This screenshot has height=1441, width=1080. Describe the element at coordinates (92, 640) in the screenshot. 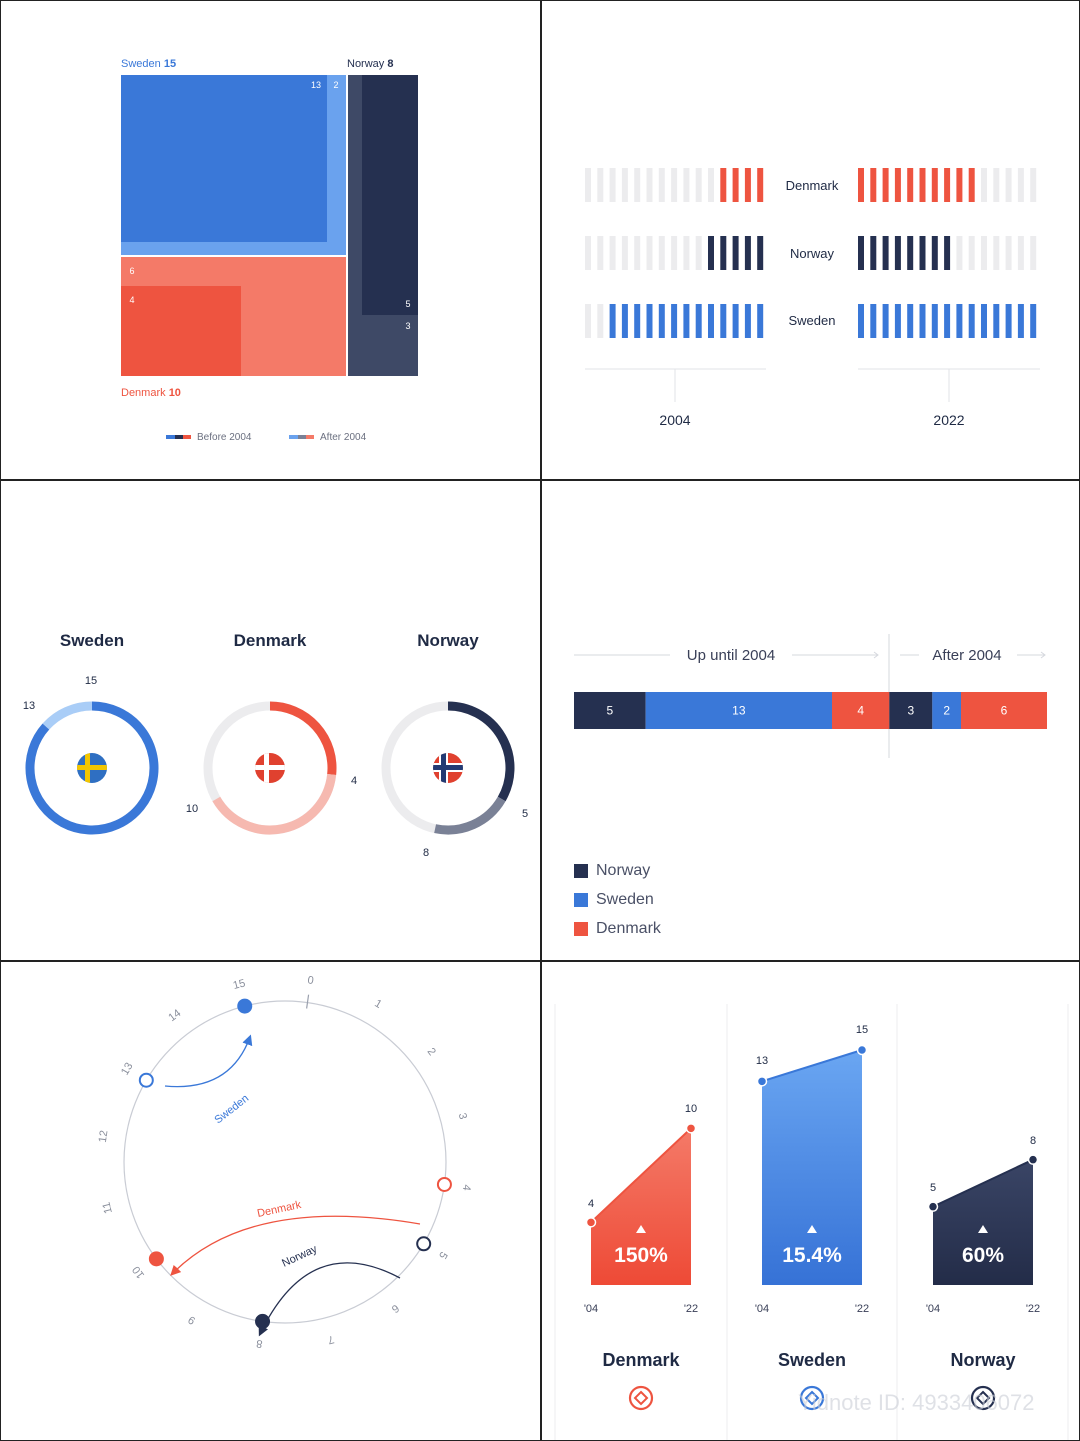

I see `donut-title-sweden: Sweden` at that location.